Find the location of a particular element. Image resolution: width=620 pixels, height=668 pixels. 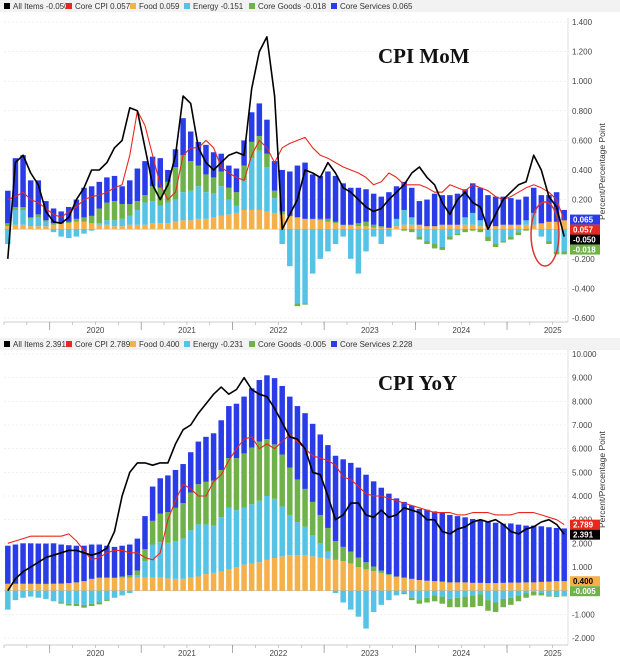

legend-swatch-energy is located at coordinates (187, 6).